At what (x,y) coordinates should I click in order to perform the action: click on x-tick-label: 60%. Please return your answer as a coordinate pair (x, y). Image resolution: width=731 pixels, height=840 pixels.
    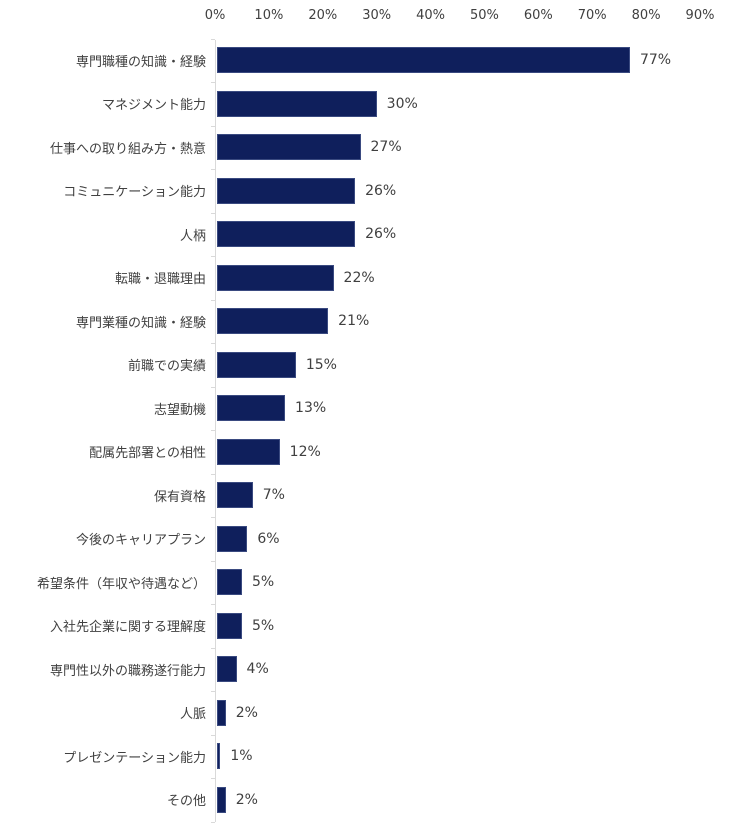
    Looking at the image, I should click on (538, 15).